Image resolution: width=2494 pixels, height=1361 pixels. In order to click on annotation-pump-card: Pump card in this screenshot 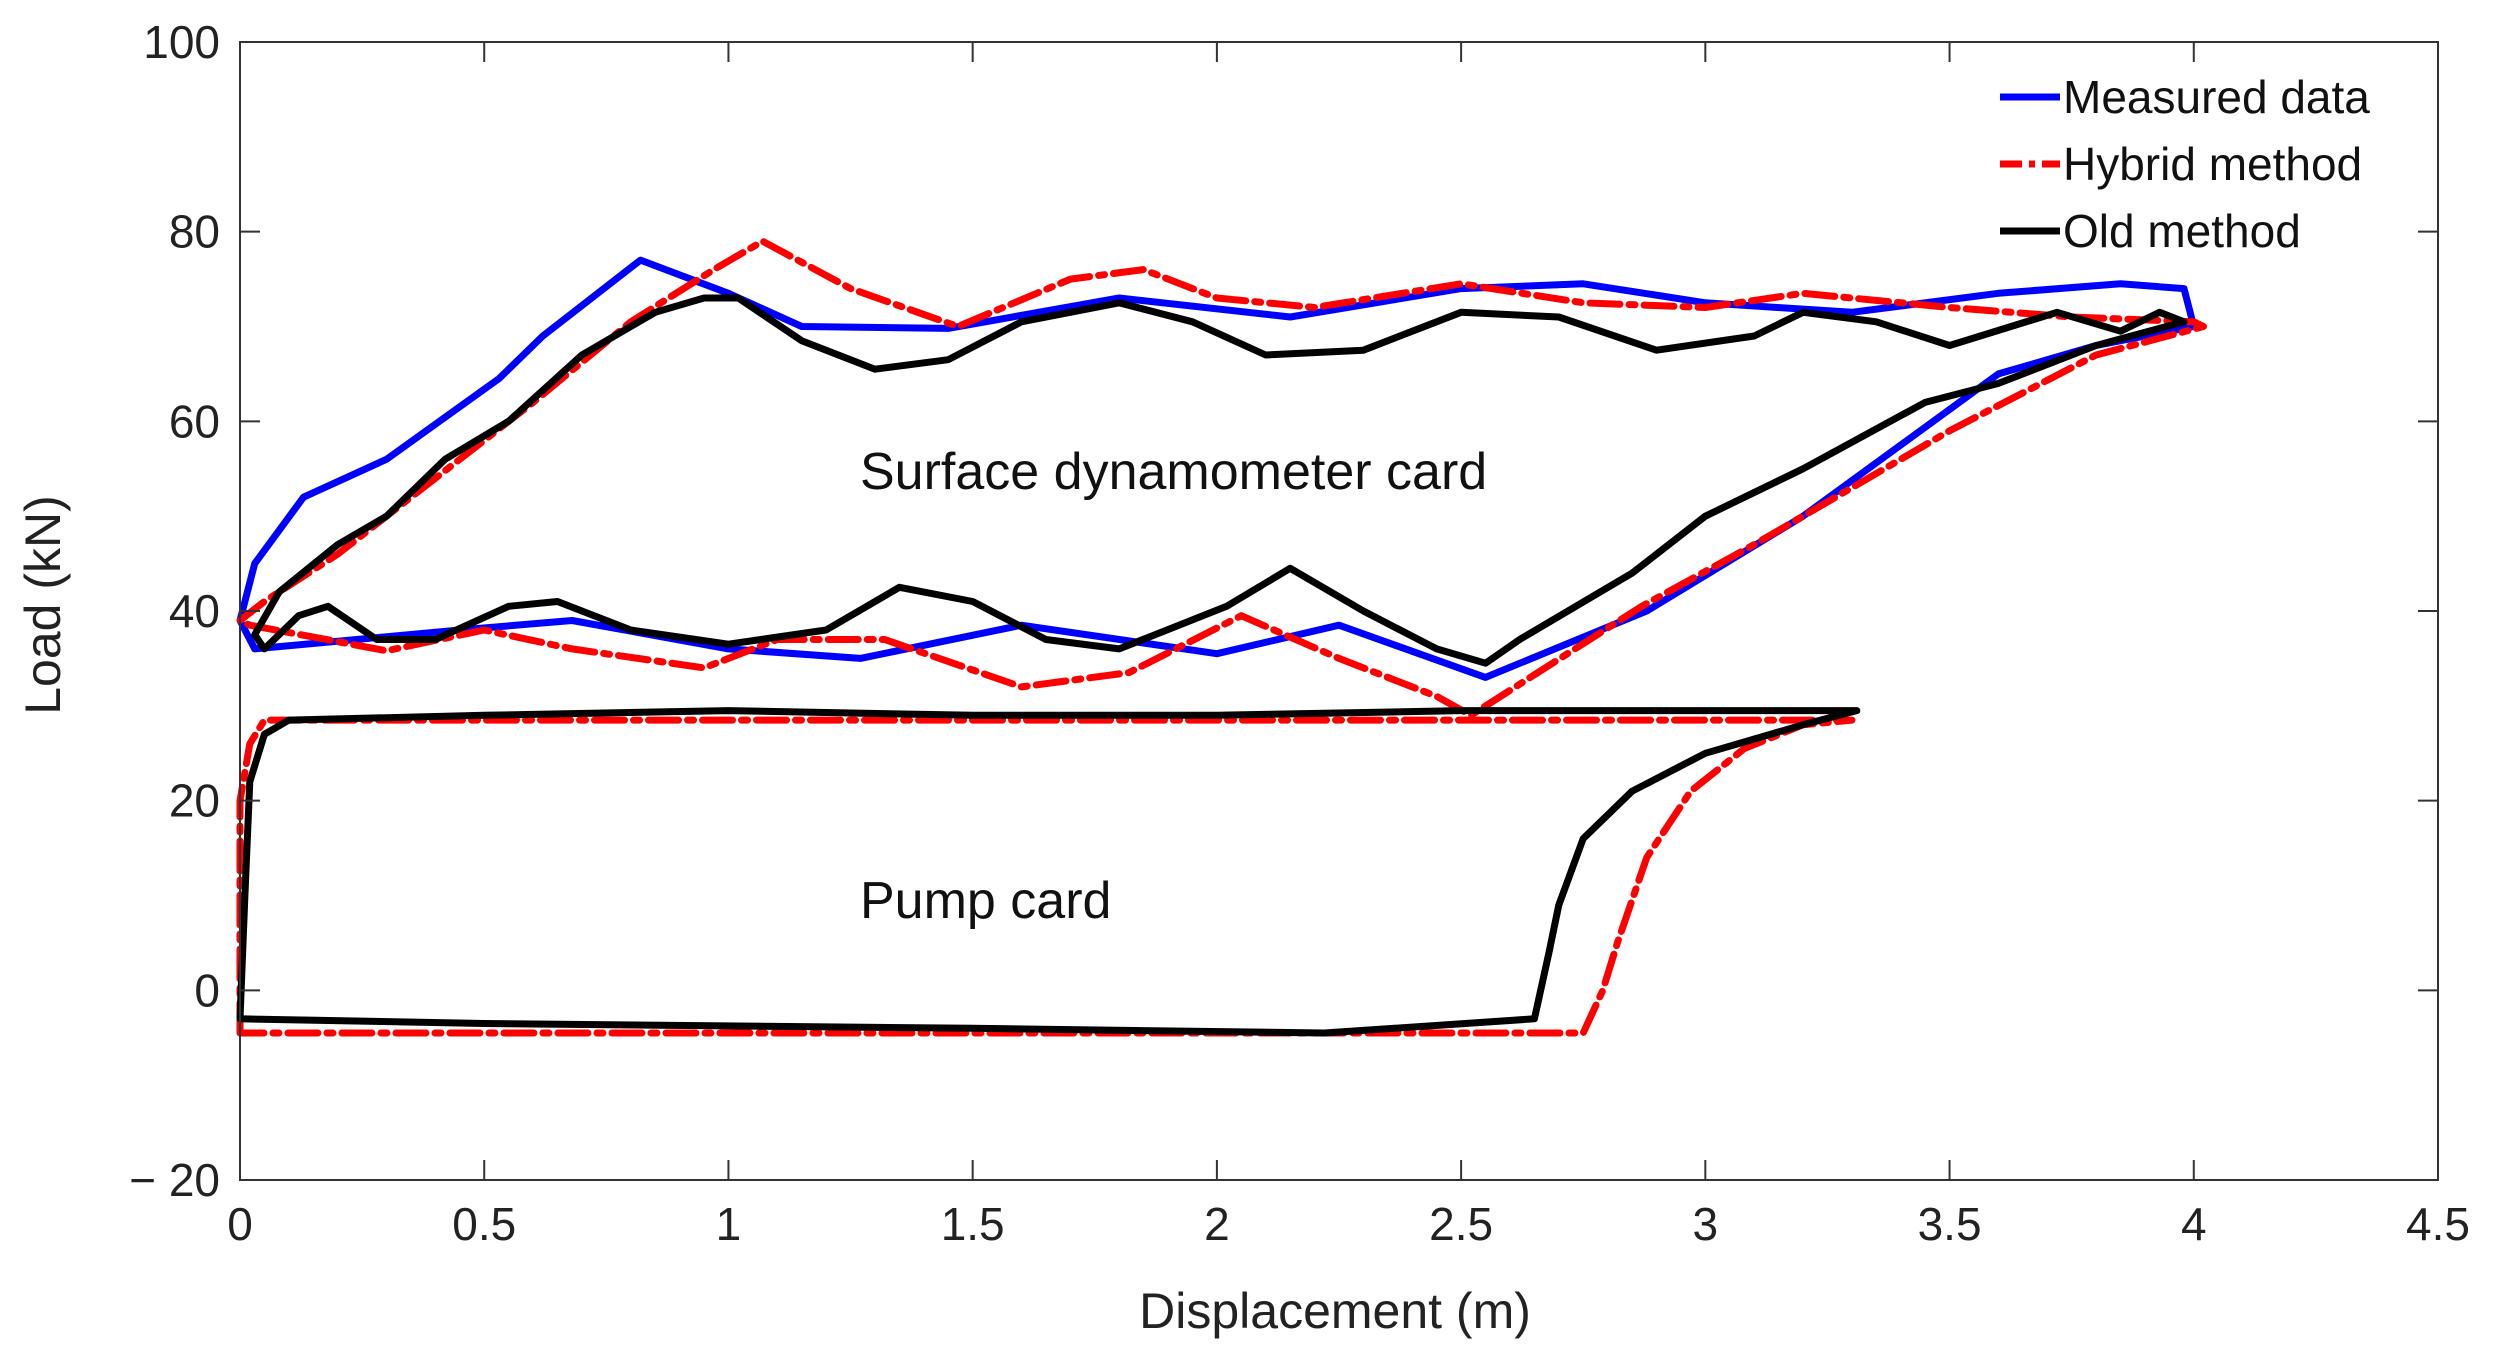, I will do `click(985, 901)`.